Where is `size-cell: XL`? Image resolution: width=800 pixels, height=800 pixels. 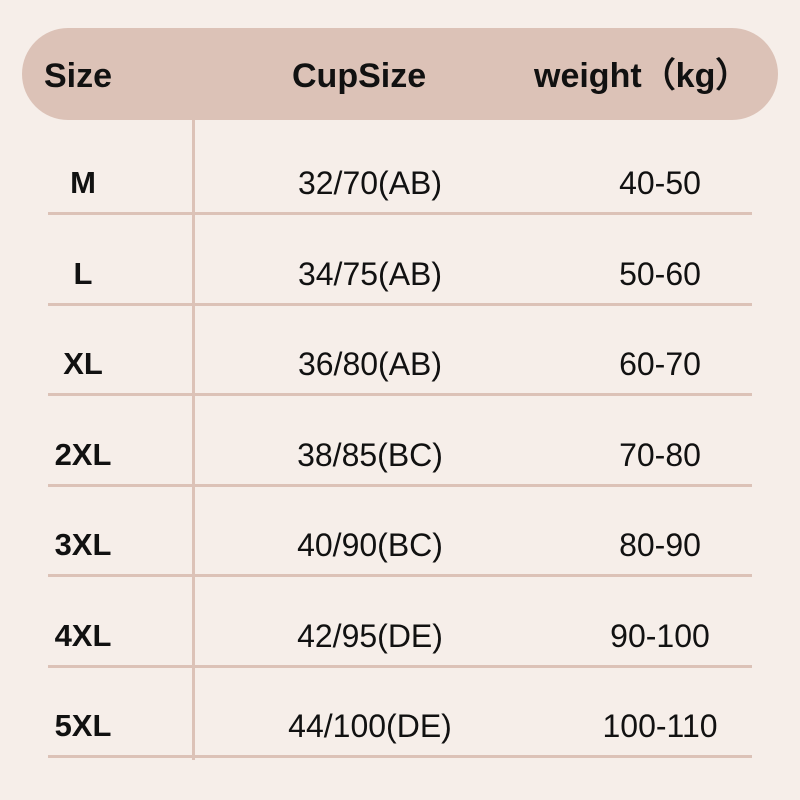 size-cell: XL is located at coordinates (83, 363).